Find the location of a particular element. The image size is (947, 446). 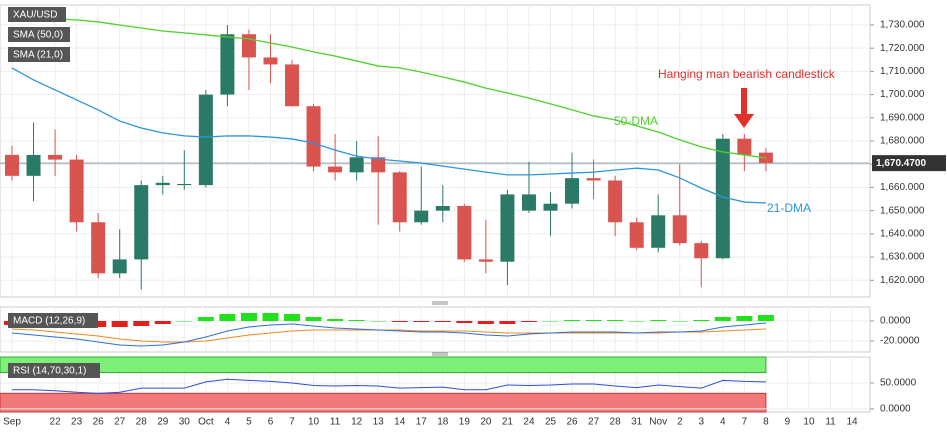

oversold-zone is located at coordinates (383, 402).